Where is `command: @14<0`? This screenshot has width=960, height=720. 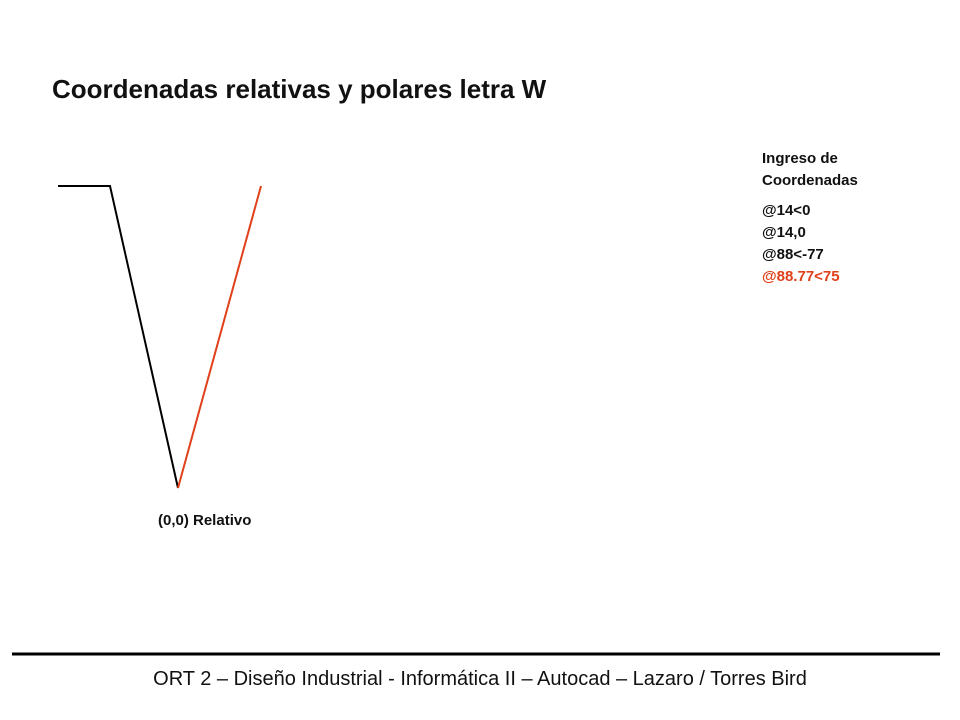 command: @14<0 is located at coordinates (786, 210).